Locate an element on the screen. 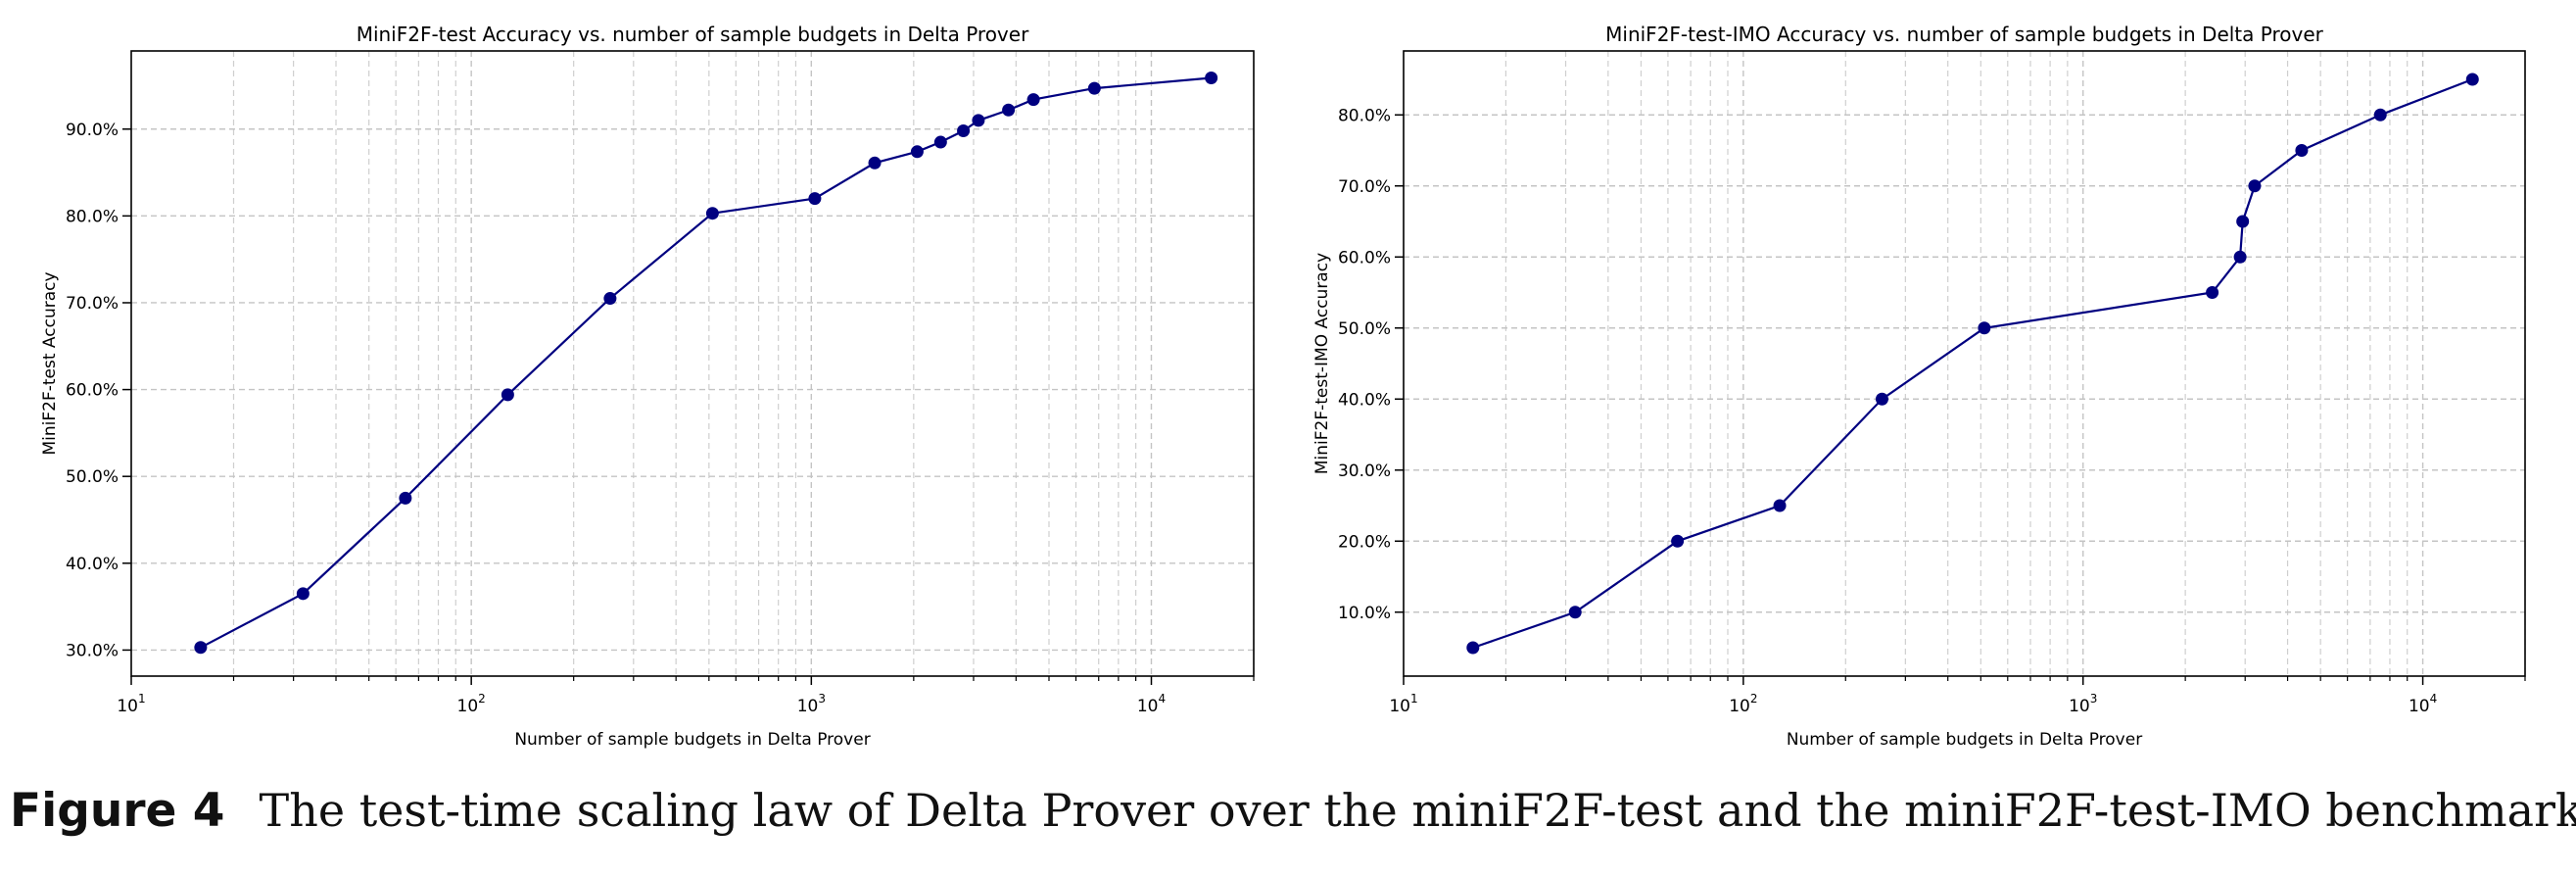 The image size is (2576, 876). y-axis-label: MiniF2F-test Accuracy is located at coordinates (50, 363).